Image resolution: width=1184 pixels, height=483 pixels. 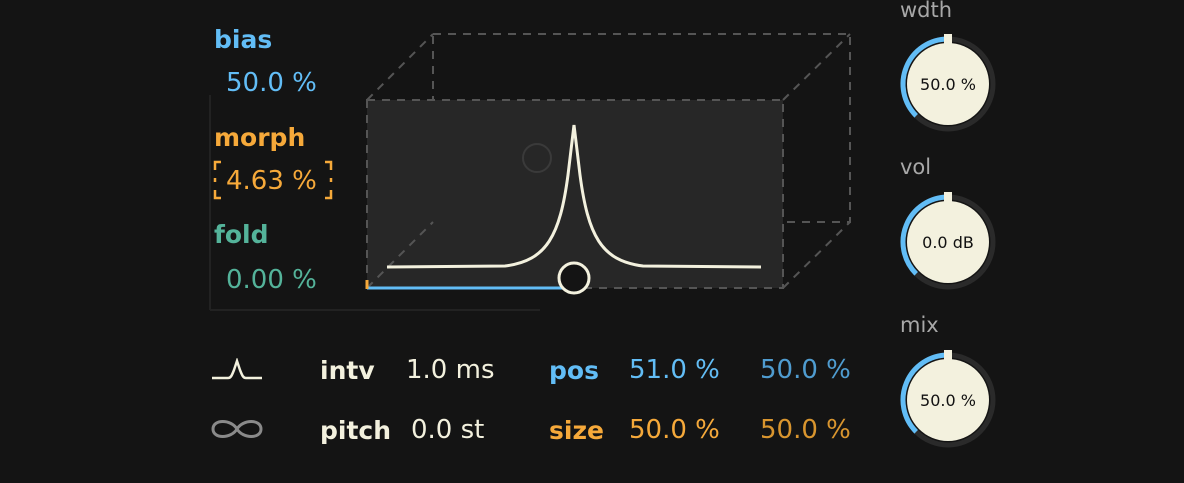 What do you see at coordinates (805, 370) in the screenshot?
I see `pos-value-2: 50.0 %` at bounding box center [805, 370].